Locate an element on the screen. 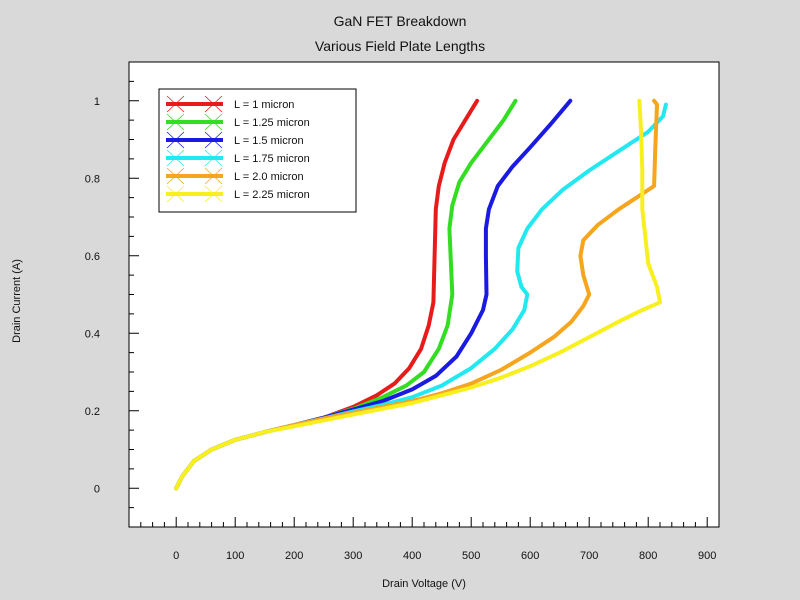  legend-label: L = 1 micron is located at coordinates (264, 105).